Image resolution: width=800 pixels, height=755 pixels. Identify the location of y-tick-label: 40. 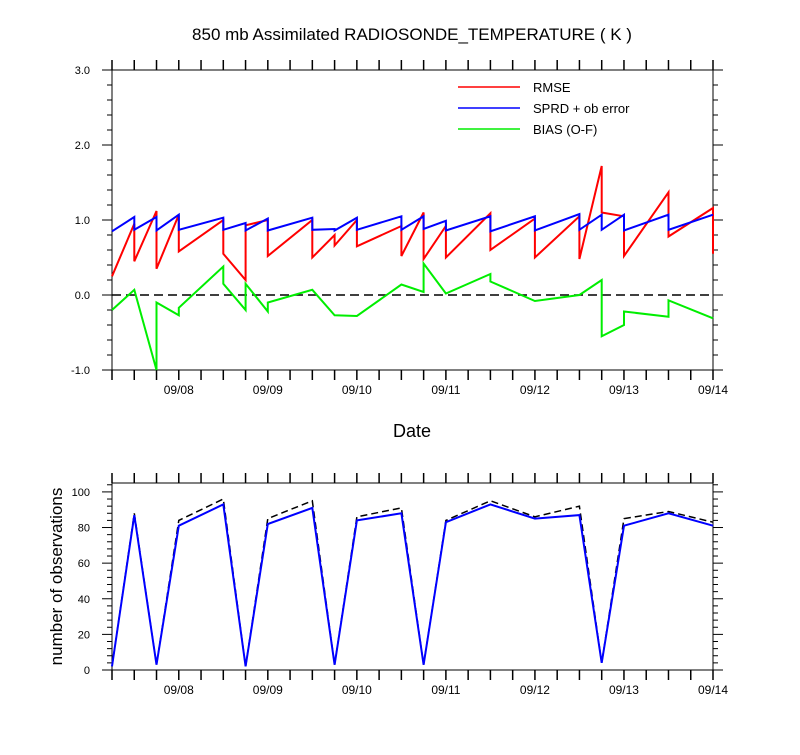
(84, 600).